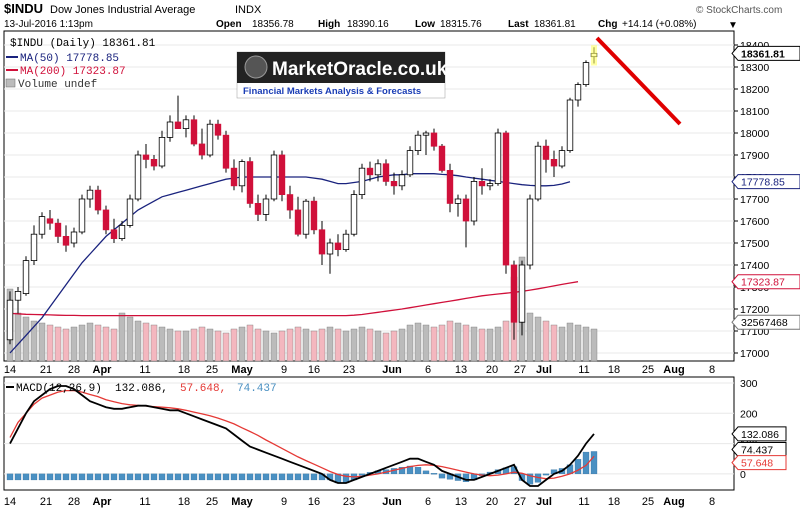 Image resolution: width=800 pixels, height=519 pixels. What do you see at coordinates (555, 24) in the screenshot?
I see `last-value: 18361.81` at bounding box center [555, 24].